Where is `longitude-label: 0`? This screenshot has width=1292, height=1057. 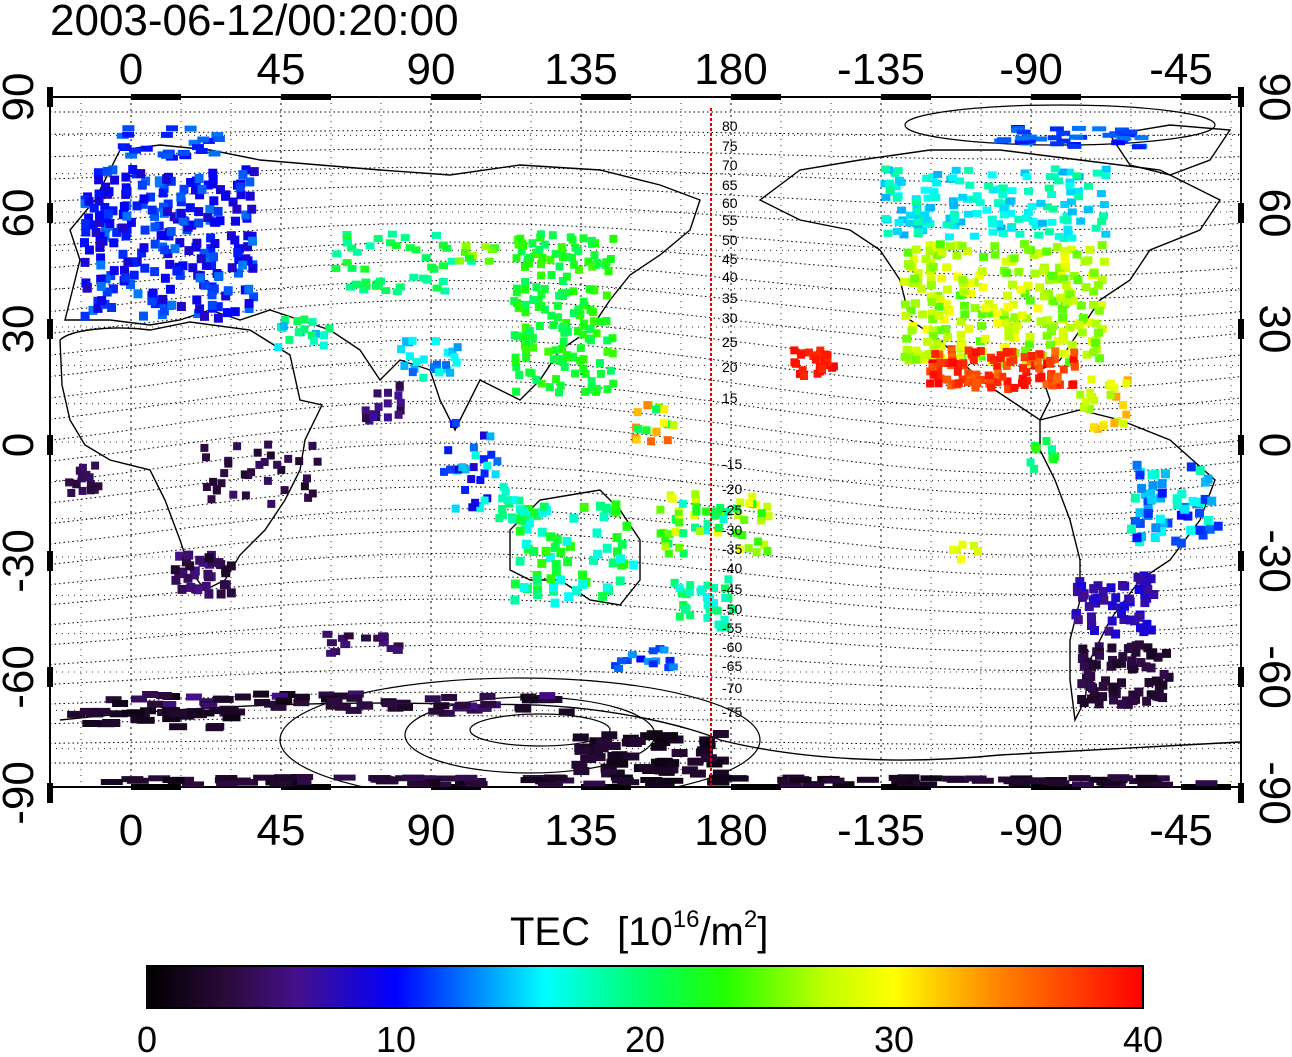 longitude-label: 0 is located at coordinates (131, 830).